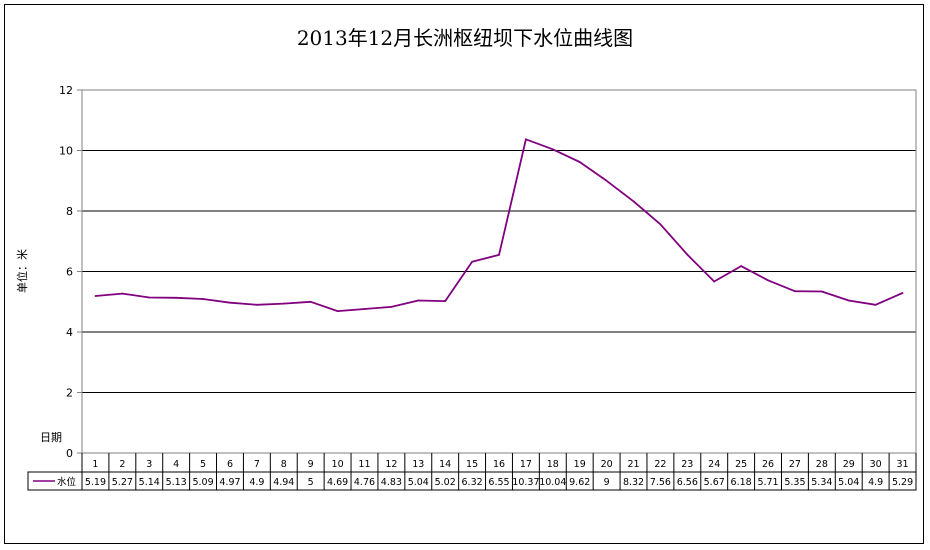 This screenshot has height=550, width=930. What do you see at coordinates (311, 464) in the screenshot?
I see `x-tick-label: 9` at bounding box center [311, 464].